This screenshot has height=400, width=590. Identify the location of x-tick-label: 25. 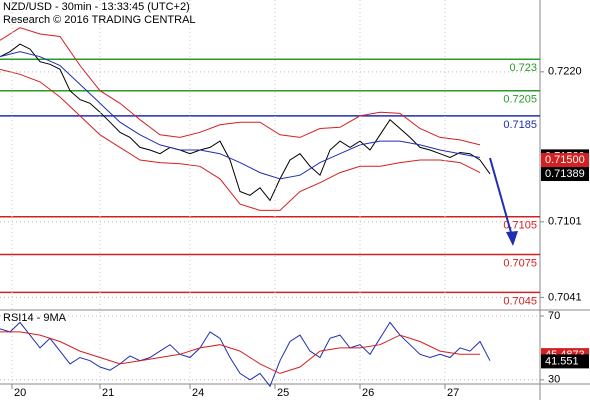
(283, 393).